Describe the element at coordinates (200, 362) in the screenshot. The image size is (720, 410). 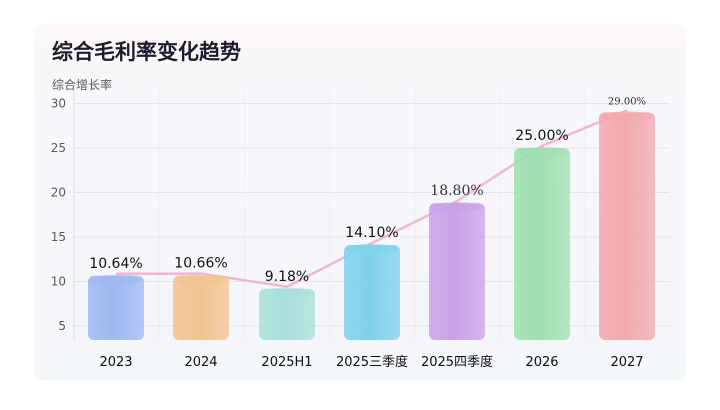
I see `x-tick-label: 2024` at that location.